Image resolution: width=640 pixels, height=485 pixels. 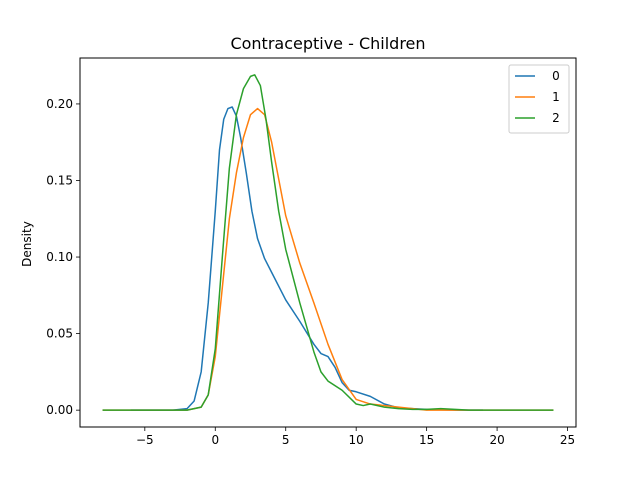 I want to click on x-tick-label: −5, so click(x=145, y=440).